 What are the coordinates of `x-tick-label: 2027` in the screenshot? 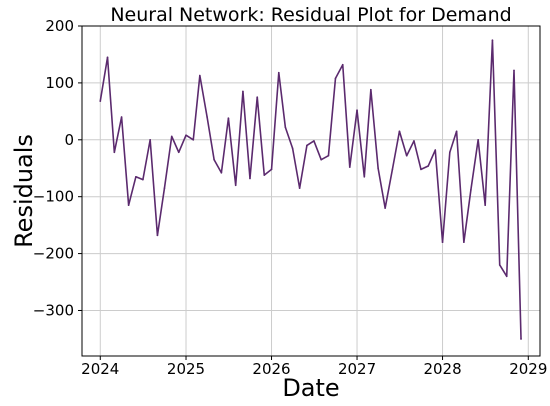 It's located at (357, 369).